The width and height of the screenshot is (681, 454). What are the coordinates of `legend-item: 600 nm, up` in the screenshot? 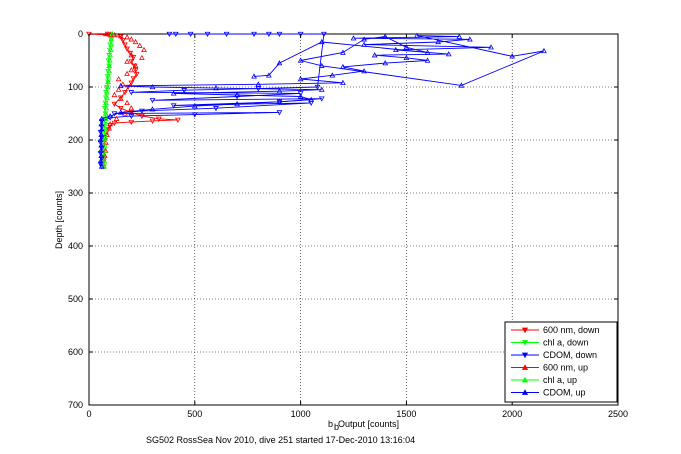 It's located at (549, 368).